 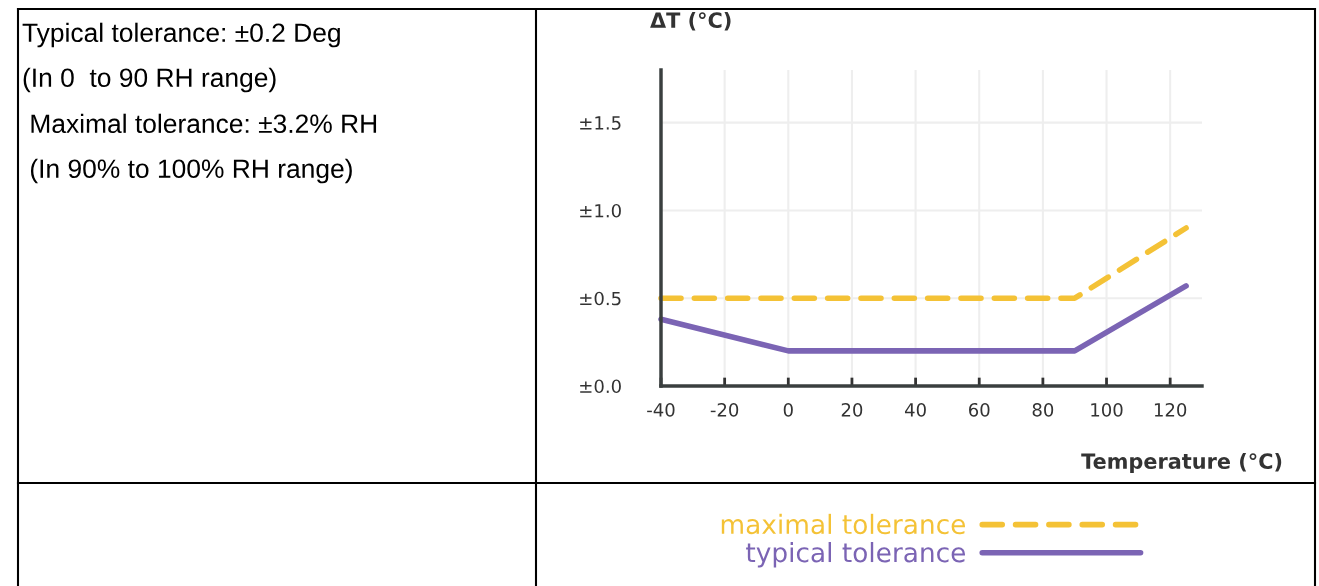 I want to click on y-axis-title: ΔT (°C), so click(x=690, y=21).